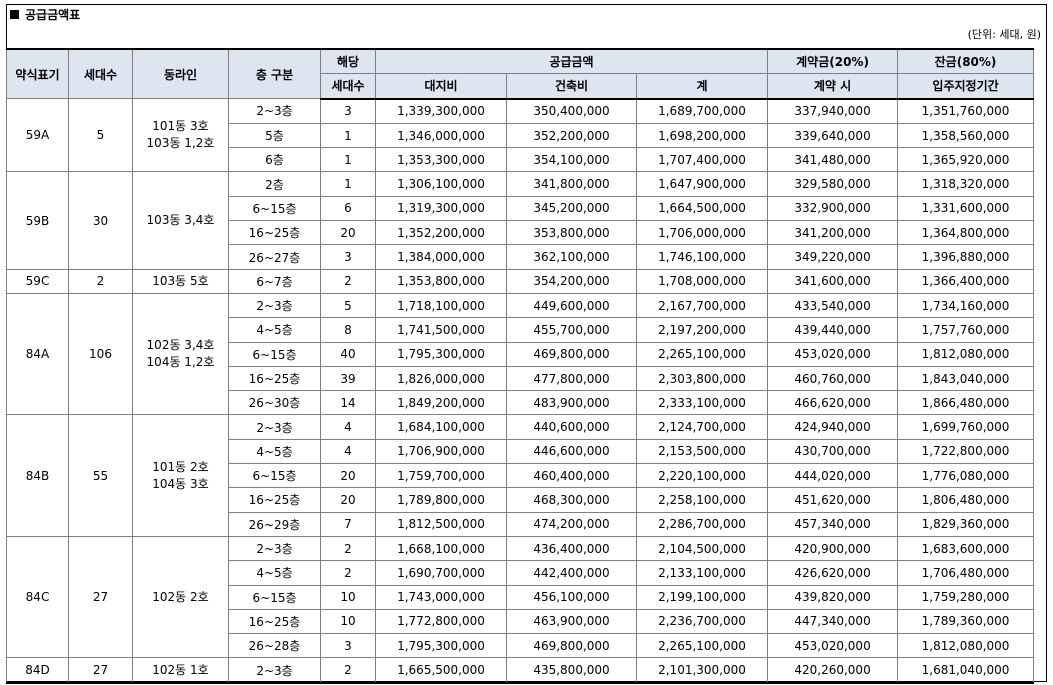  I want to click on cell-deposit: 420,900,000, so click(833, 548).